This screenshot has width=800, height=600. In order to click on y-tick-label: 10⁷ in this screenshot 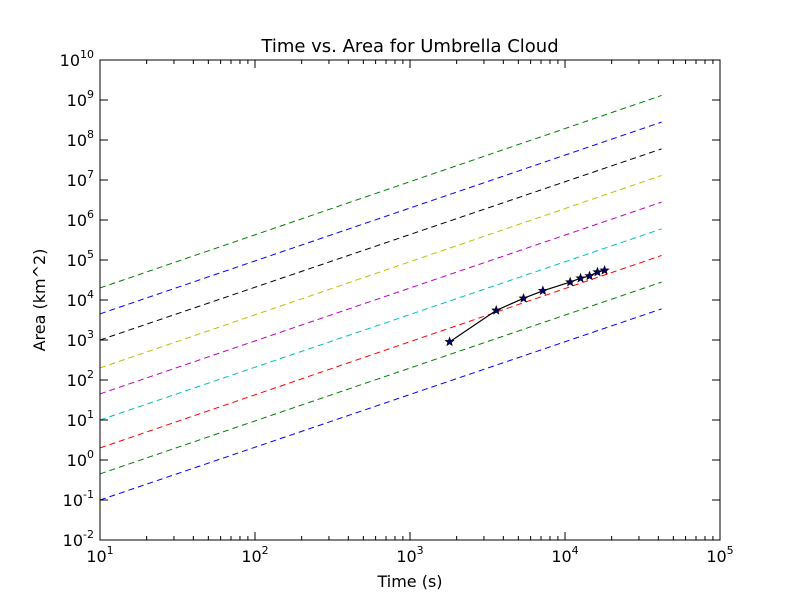, I will do `click(80, 179)`.